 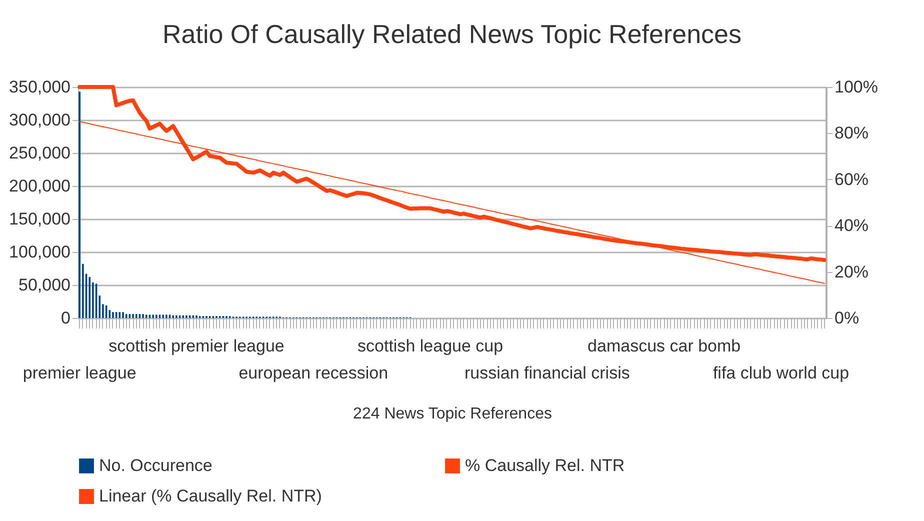 What do you see at coordinates (847, 318) in the screenshot?
I see `y2-tick-label: 0%` at bounding box center [847, 318].